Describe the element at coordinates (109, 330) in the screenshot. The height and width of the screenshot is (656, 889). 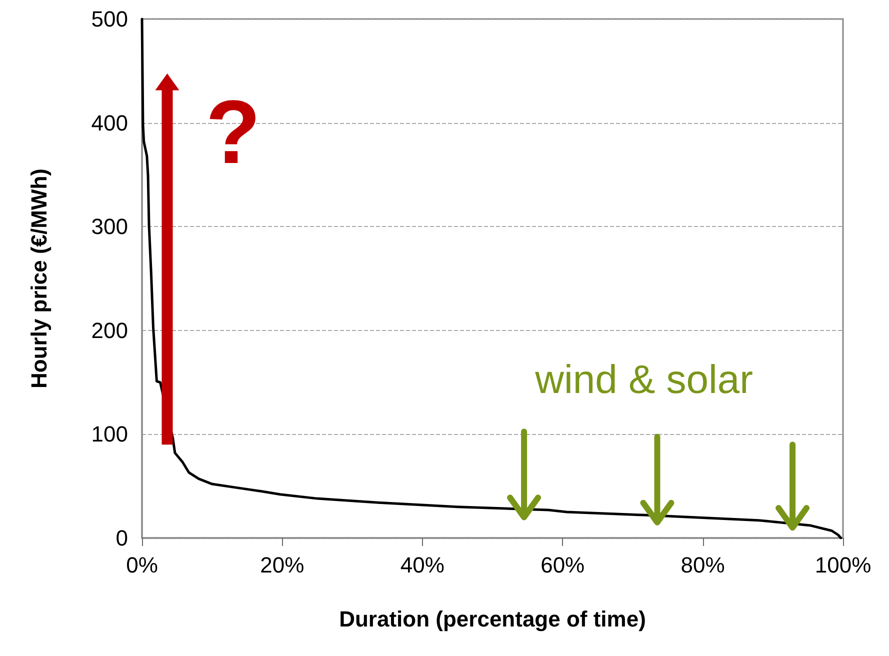
I see `y-tick-label: 200` at that location.